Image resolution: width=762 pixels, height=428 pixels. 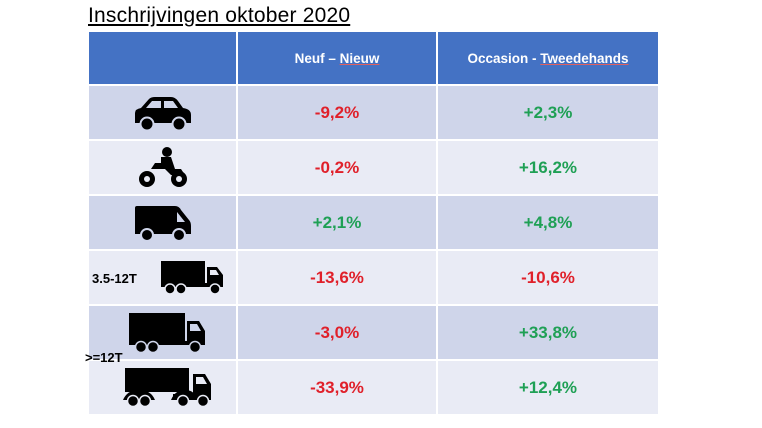 What do you see at coordinates (337, 387) in the screenshot?
I see `cell-new: -33,9%` at bounding box center [337, 387].